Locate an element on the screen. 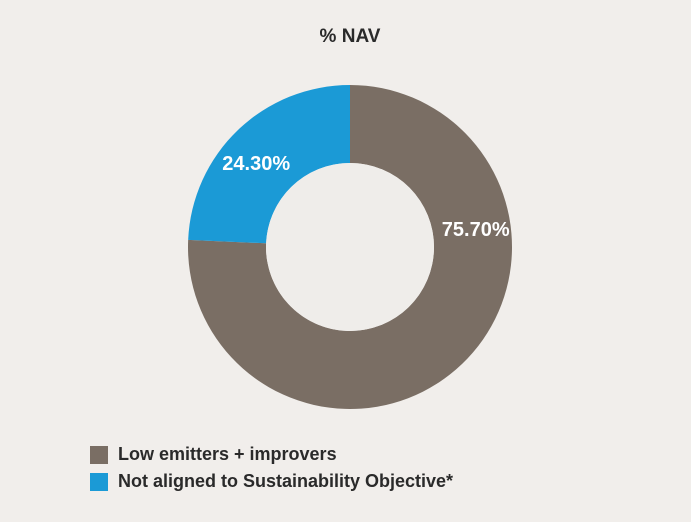 The height and width of the screenshot is (522, 691). chart-title: % NAV is located at coordinates (350, 36).